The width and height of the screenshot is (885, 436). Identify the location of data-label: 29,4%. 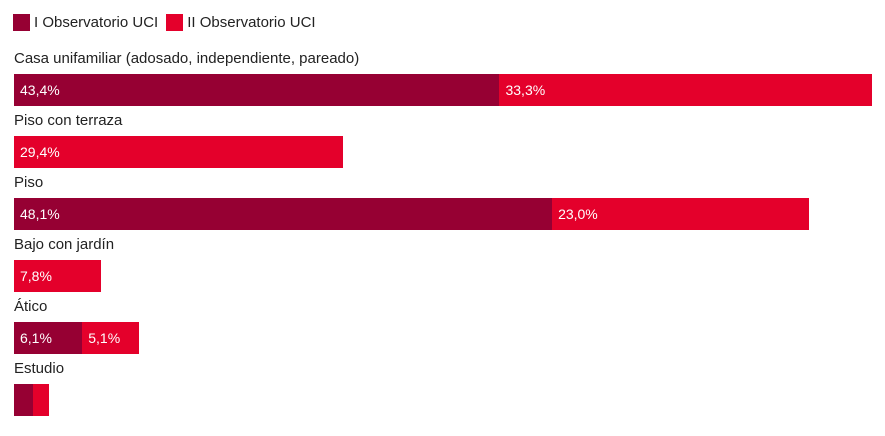
(40, 152).